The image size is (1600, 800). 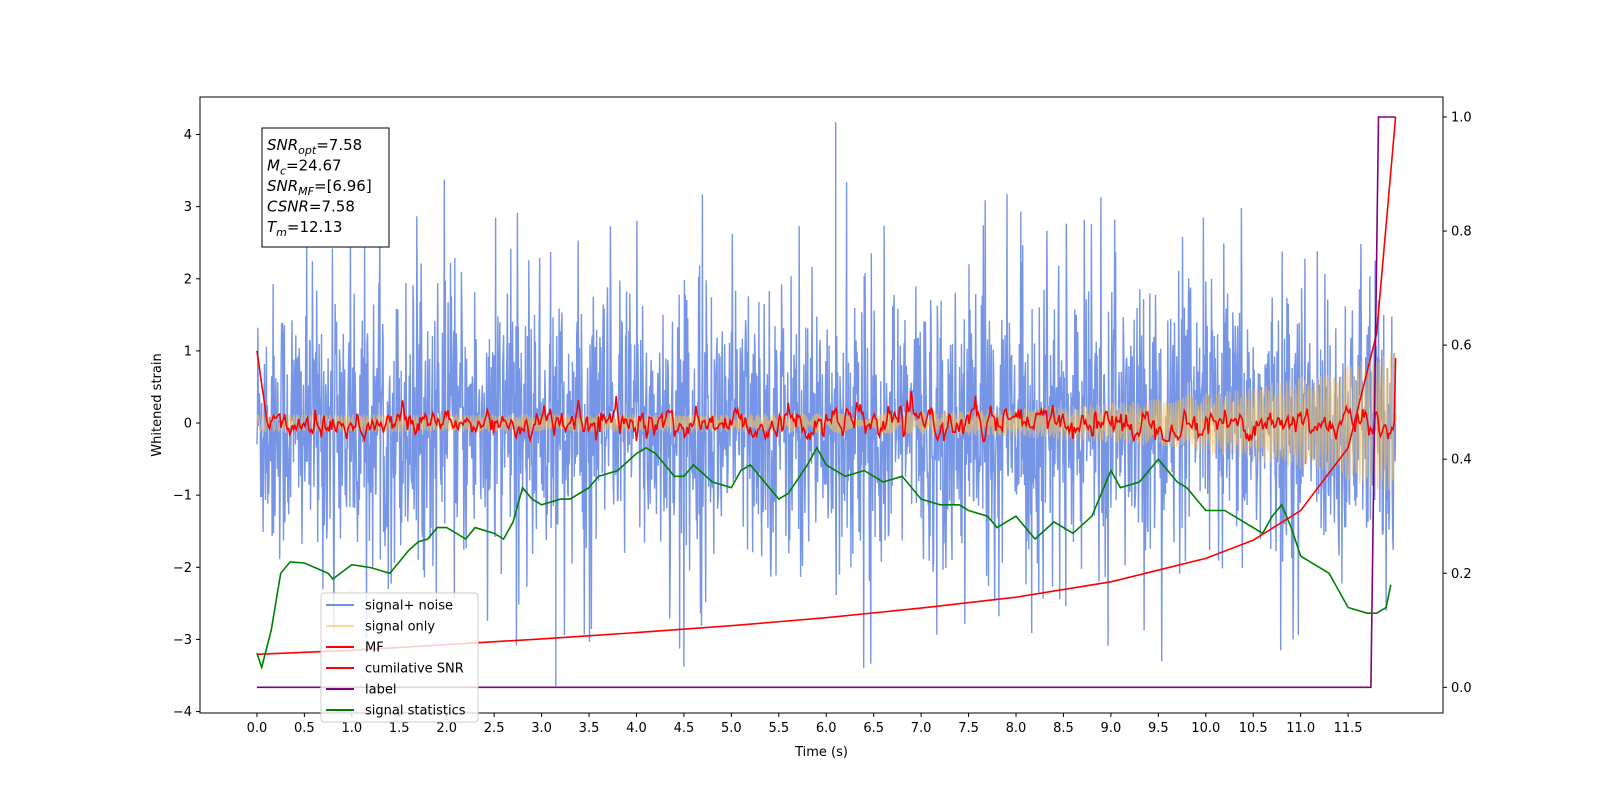 I want to click on x-tick-label: 3.5, so click(x=589, y=728).